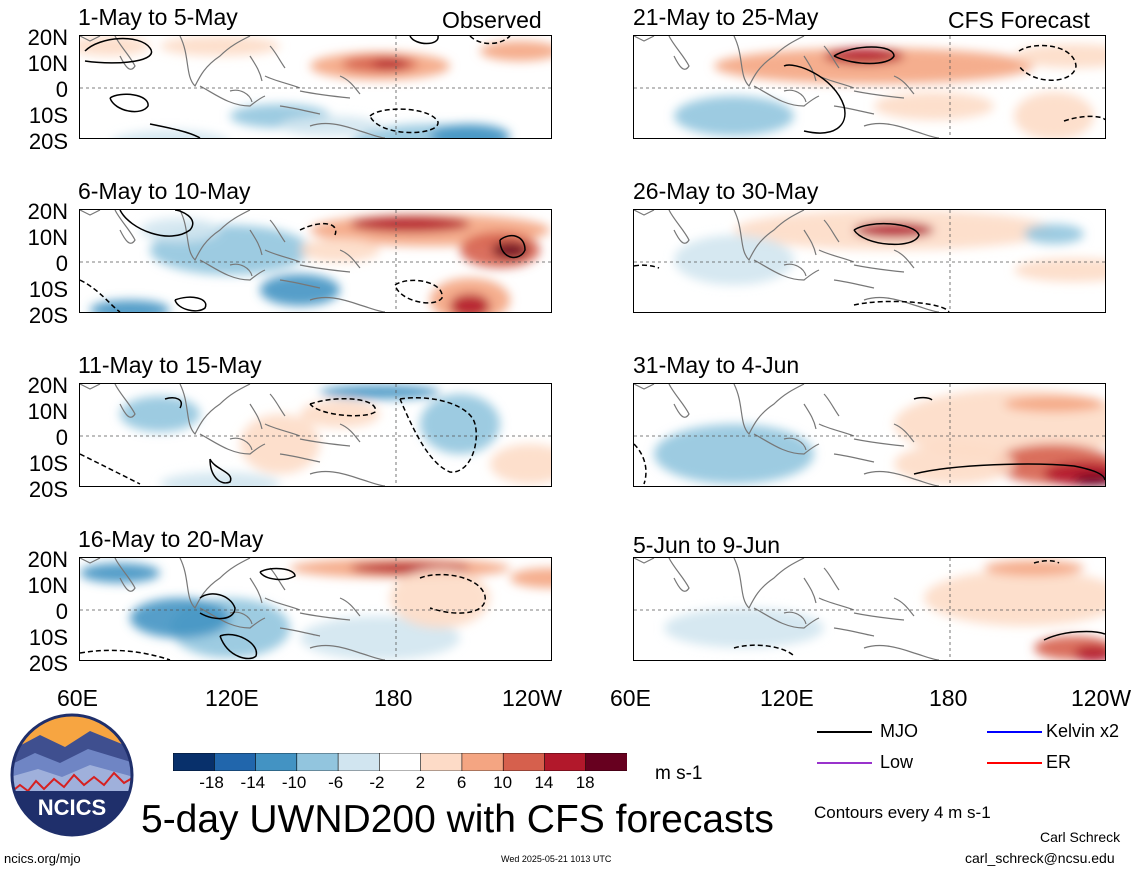 Image resolution: width=1135 pixels, height=872 pixels. Describe the element at coordinates (420, 782) in the screenshot. I see `colorbar-tick-label: 2` at that location.